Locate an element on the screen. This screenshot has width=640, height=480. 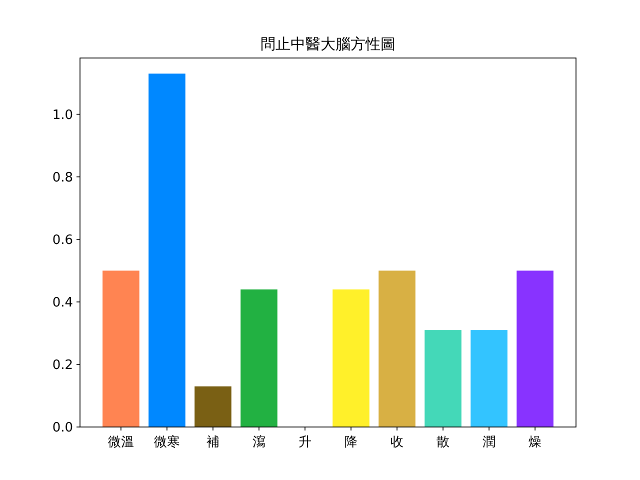
x-tick-label: 微溫 is located at coordinates (121, 442).